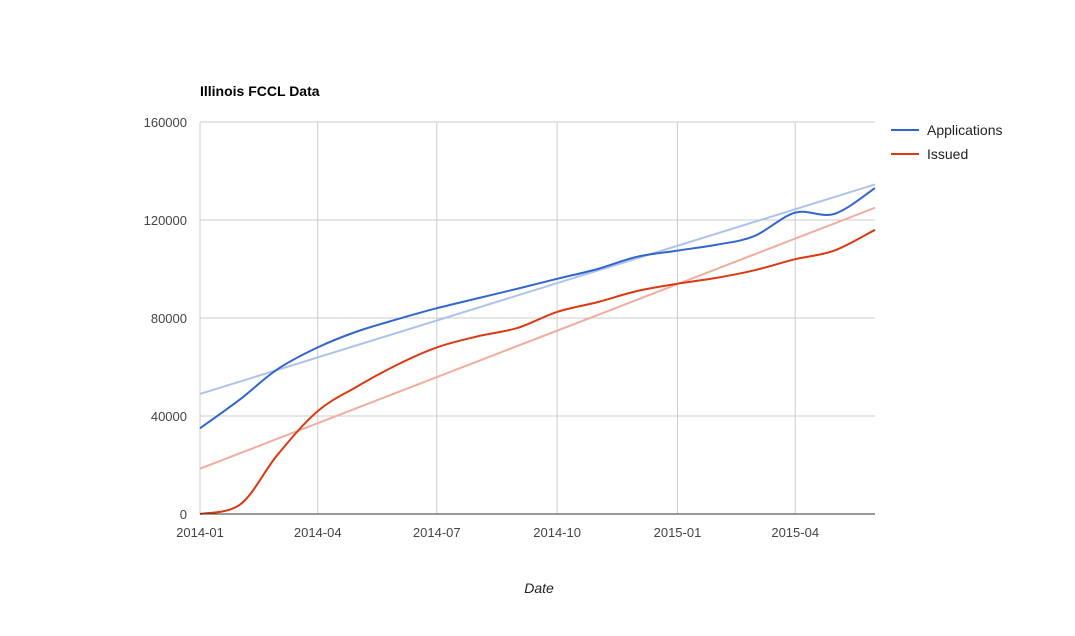 The image size is (1075, 636). Describe the element at coordinates (678, 532) in the screenshot. I see `x-tick-label: 2015-01` at that location.